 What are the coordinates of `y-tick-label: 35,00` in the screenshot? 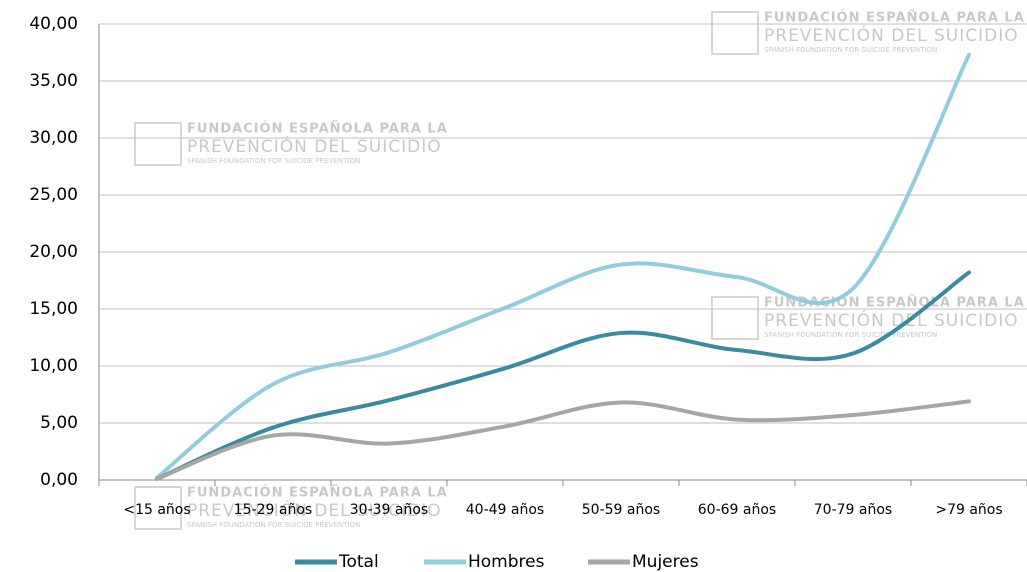 It's located at (53, 81).